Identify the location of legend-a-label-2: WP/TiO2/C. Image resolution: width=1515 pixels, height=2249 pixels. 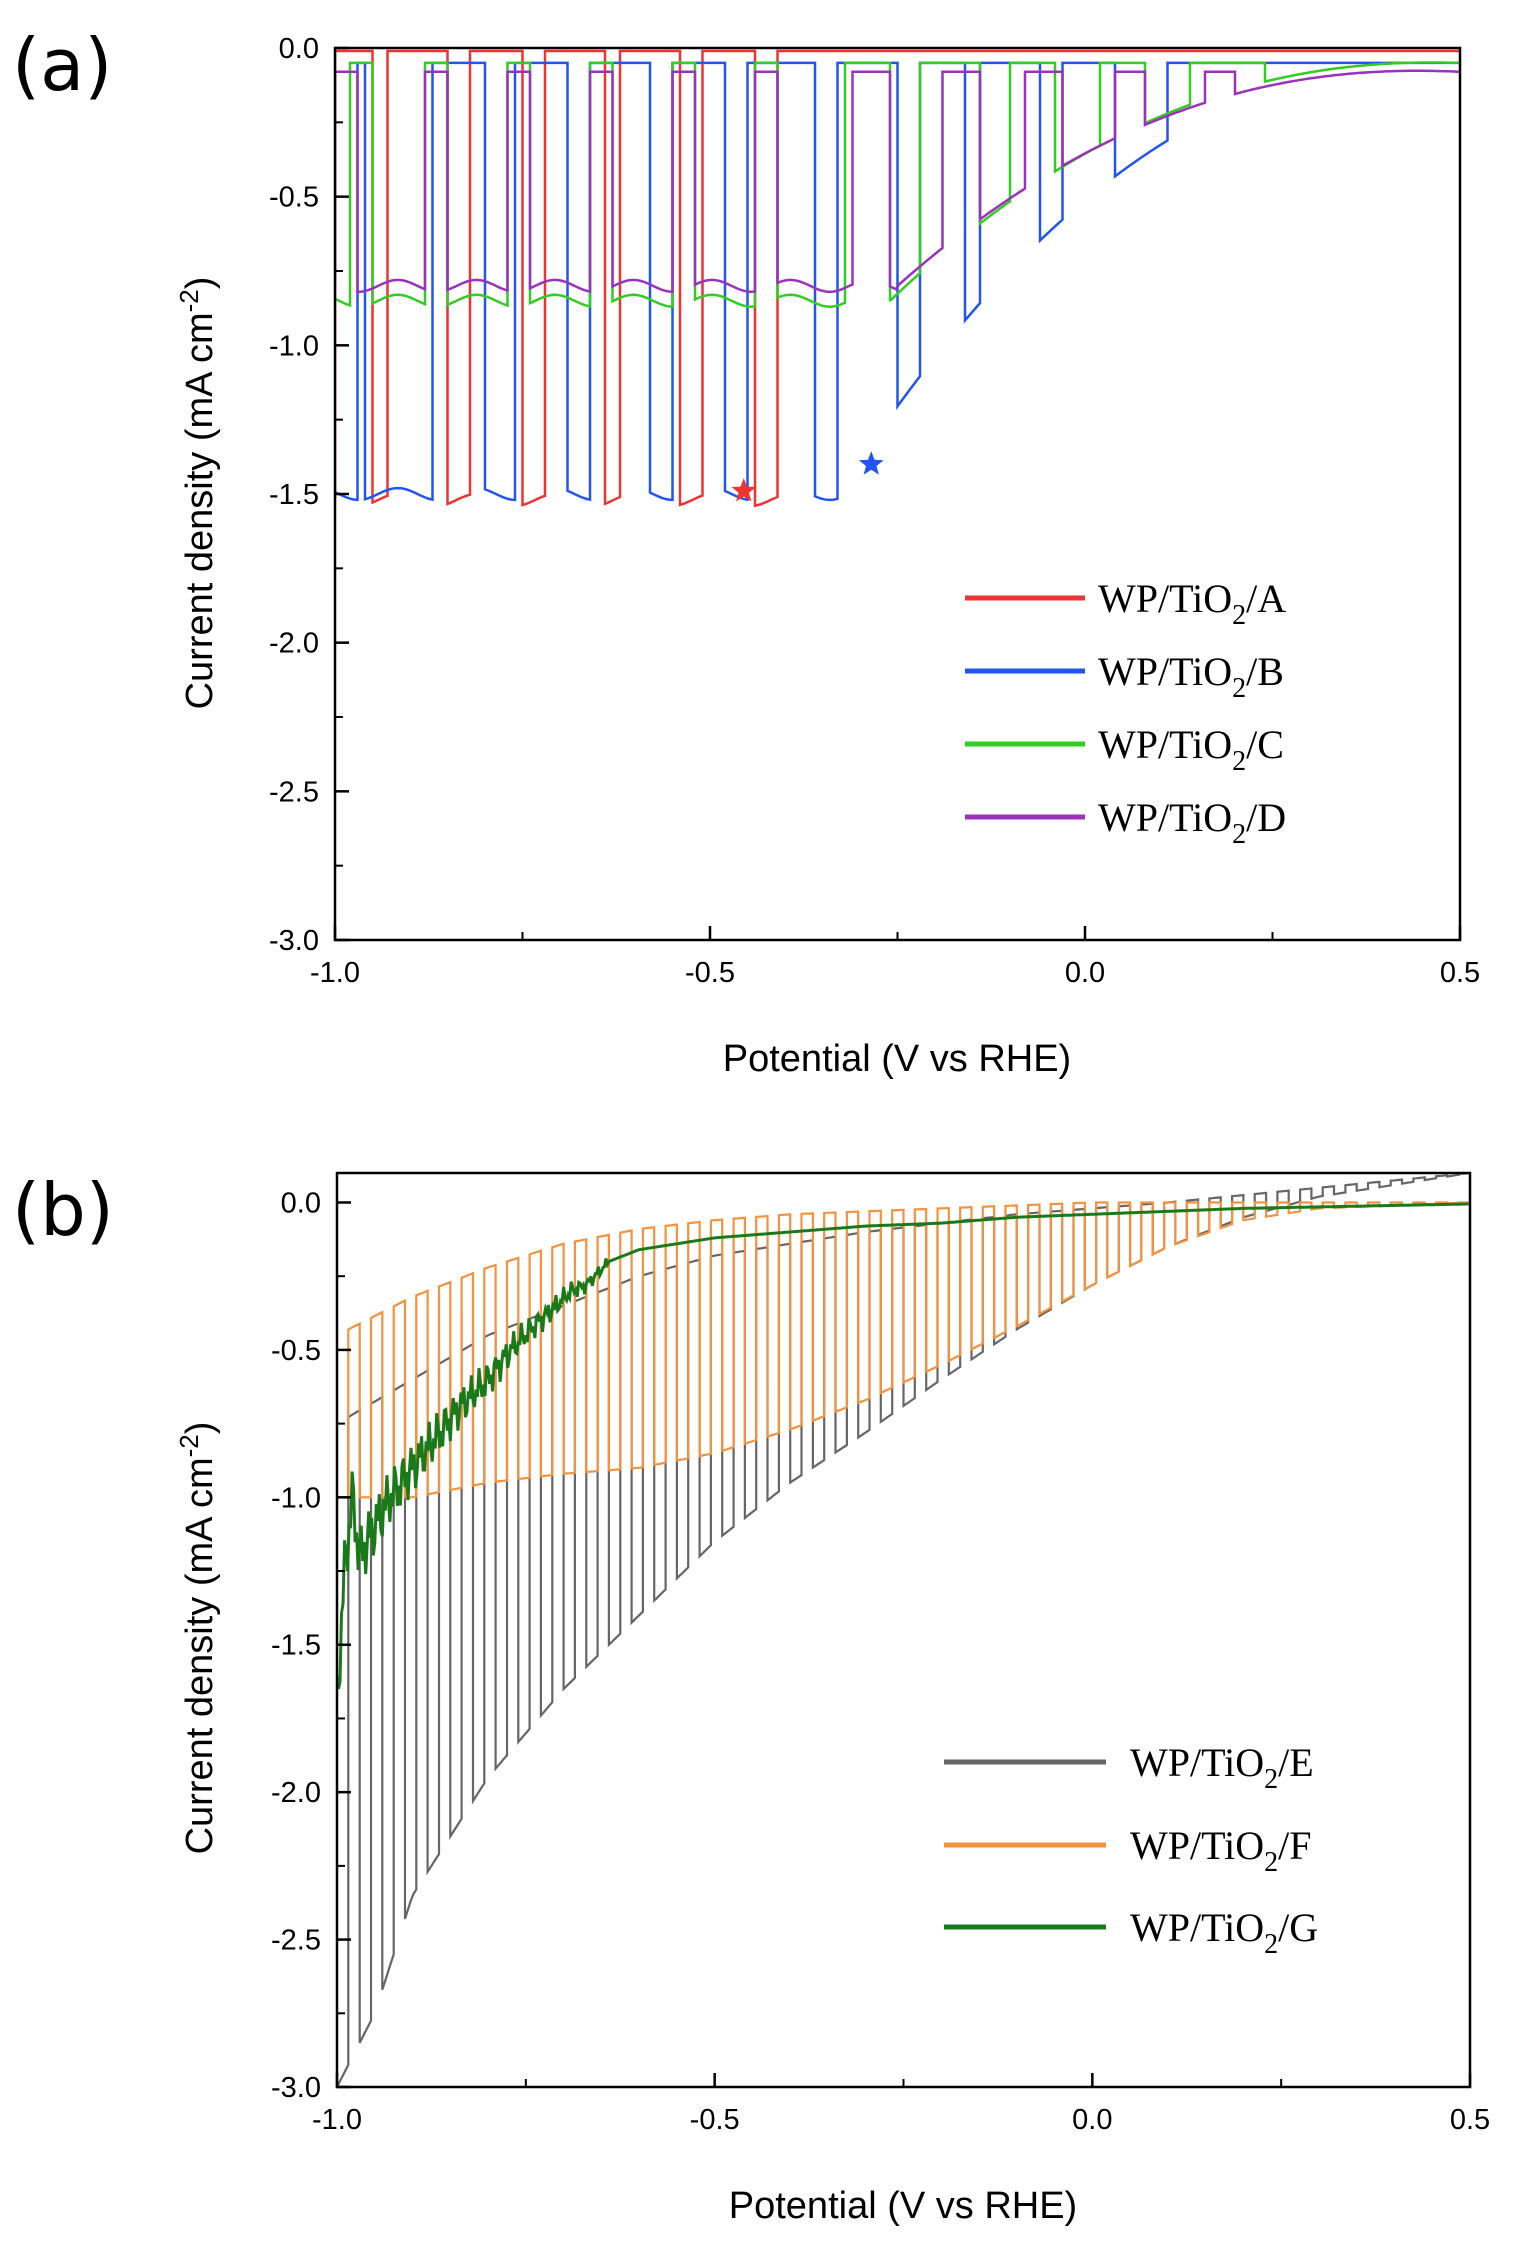
(1191, 749).